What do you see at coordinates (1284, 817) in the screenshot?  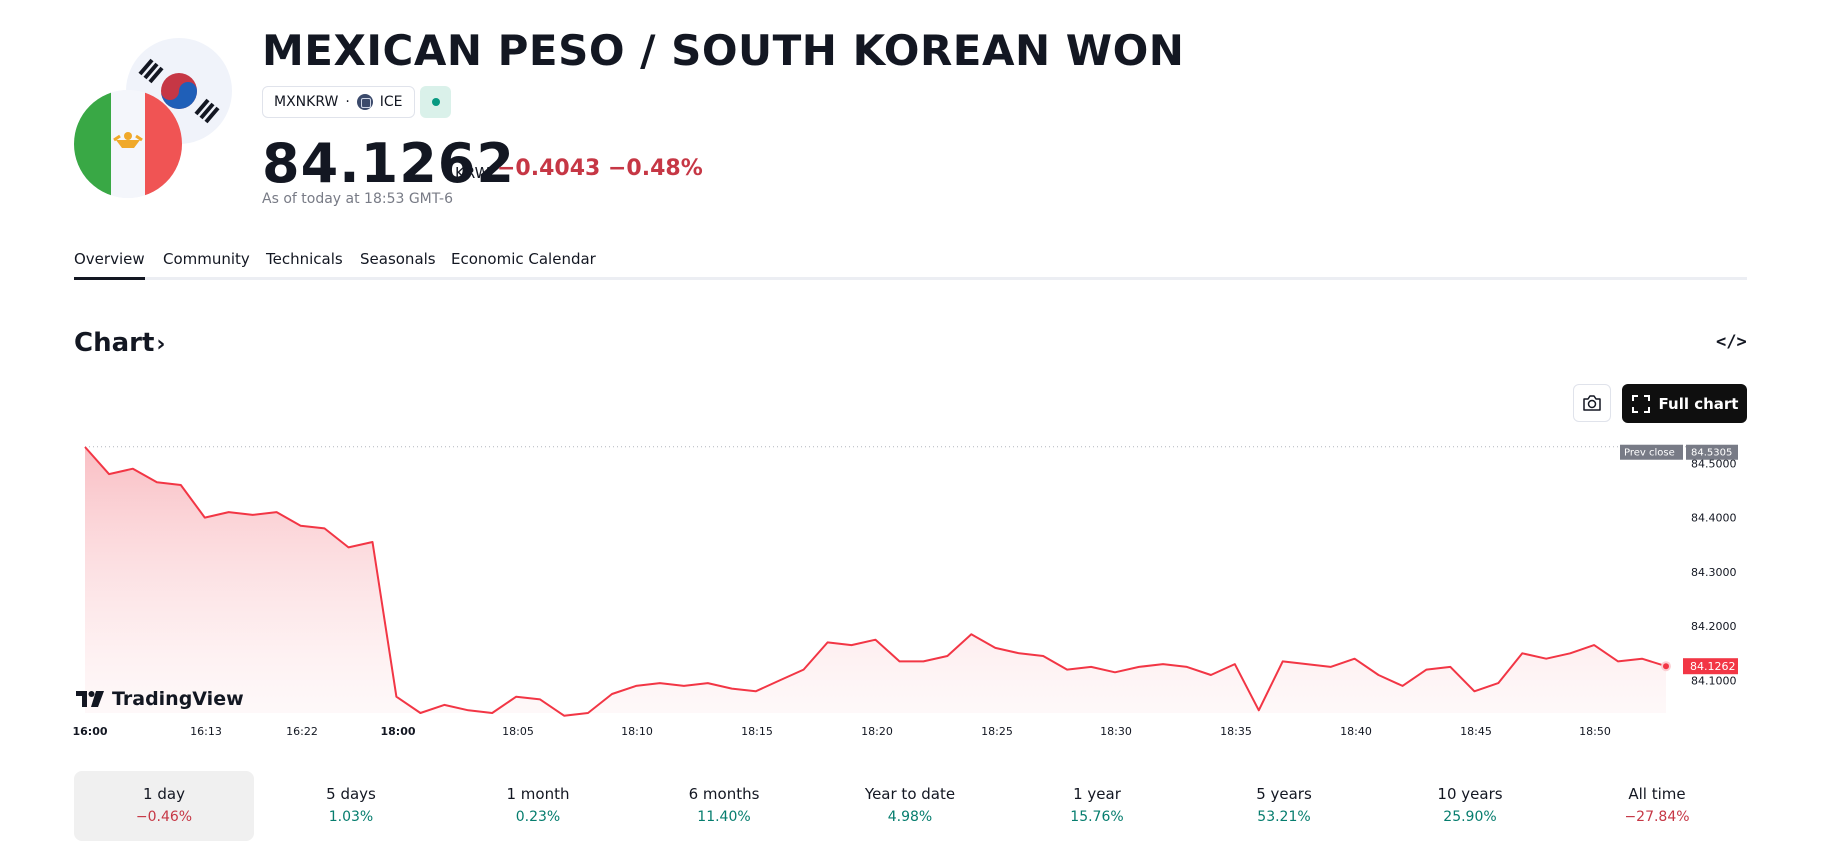 I see `period-change: 53.21%` at bounding box center [1284, 817].